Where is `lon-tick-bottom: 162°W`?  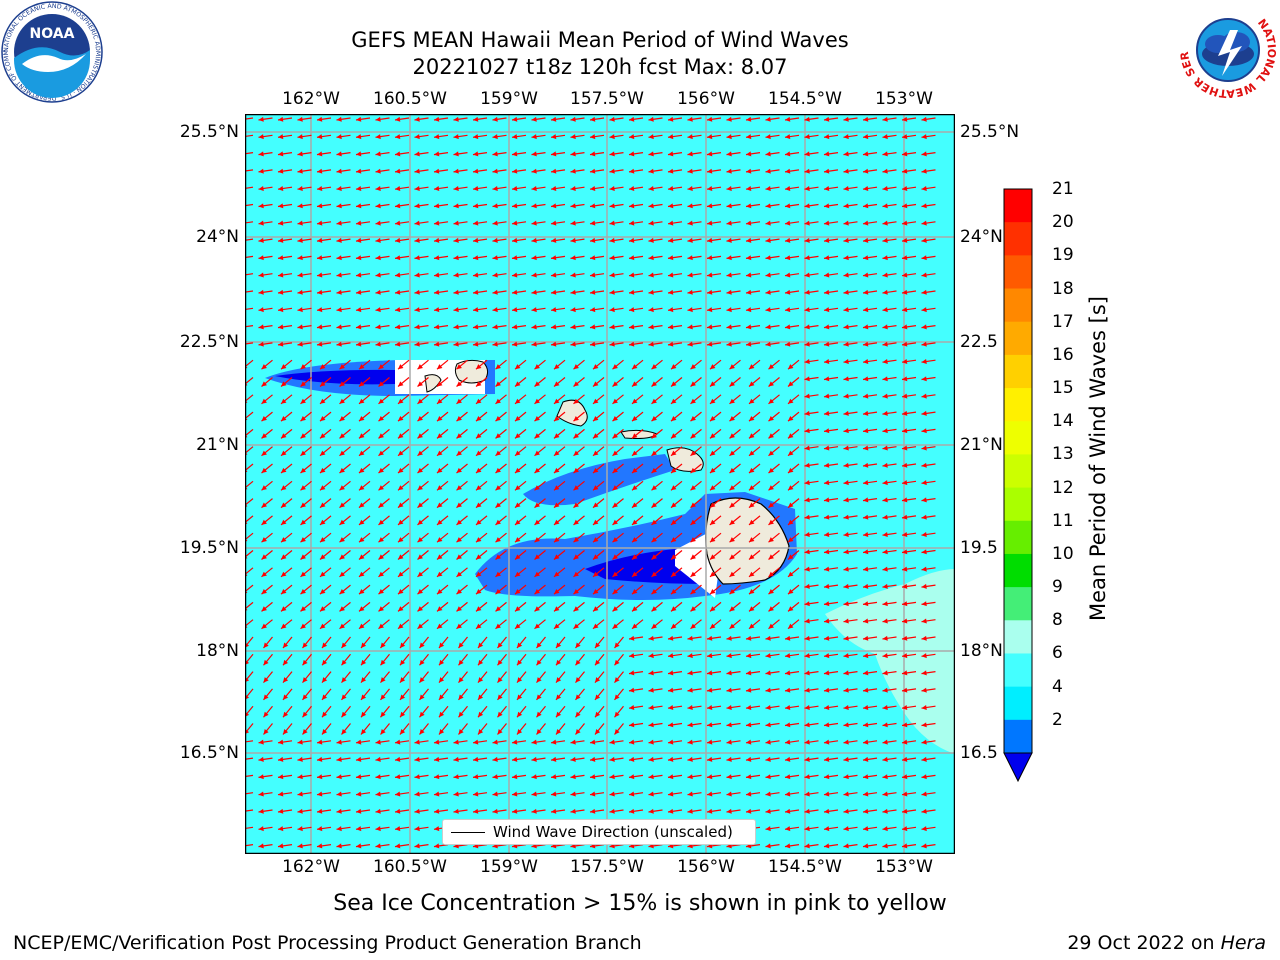
lon-tick-bottom: 162°W is located at coordinates (311, 867).